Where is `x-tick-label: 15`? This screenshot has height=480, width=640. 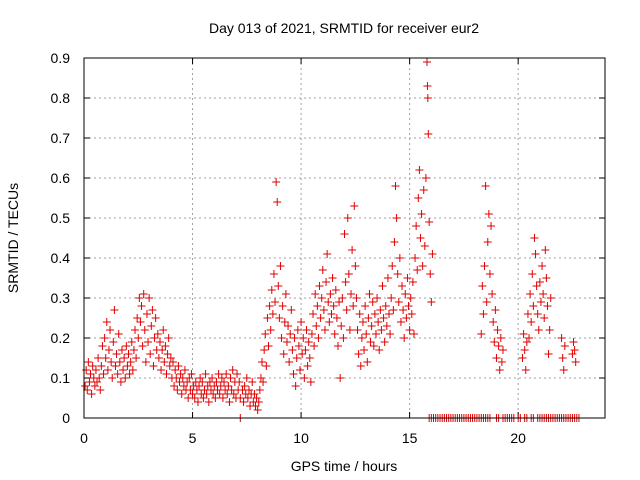 x-tick-label: 15 is located at coordinates (410, 438).